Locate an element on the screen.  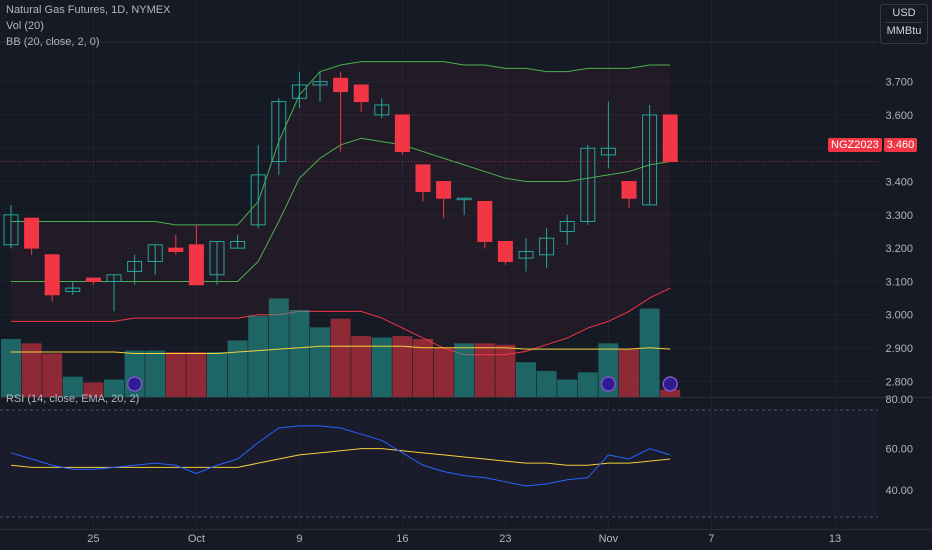
volume-bars is located at coordinates (341, 347).